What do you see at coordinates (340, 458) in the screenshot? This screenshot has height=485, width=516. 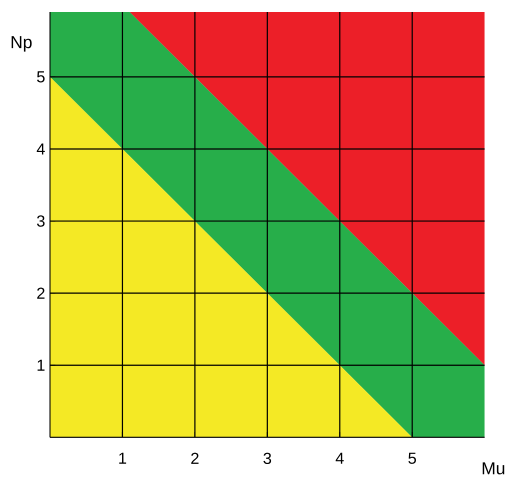 I see `x-tick-label: 4` at bounding box center [340, 458].